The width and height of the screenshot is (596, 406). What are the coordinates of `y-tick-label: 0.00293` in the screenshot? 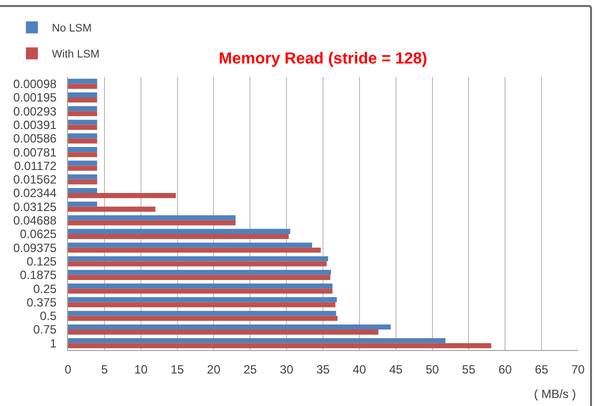 It's located at (35, 111).